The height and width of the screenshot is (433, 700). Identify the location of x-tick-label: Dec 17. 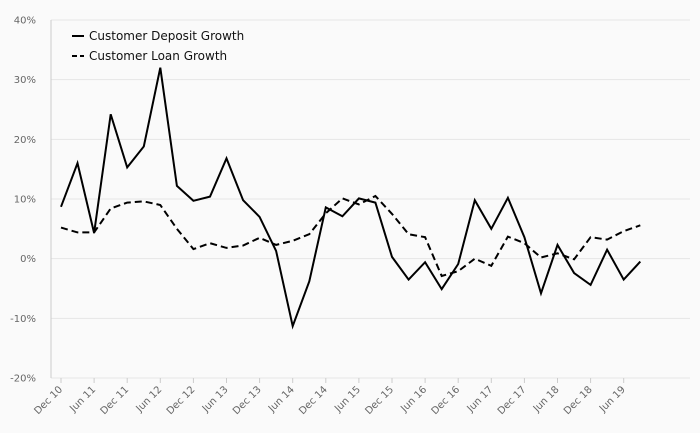
(512, 400).